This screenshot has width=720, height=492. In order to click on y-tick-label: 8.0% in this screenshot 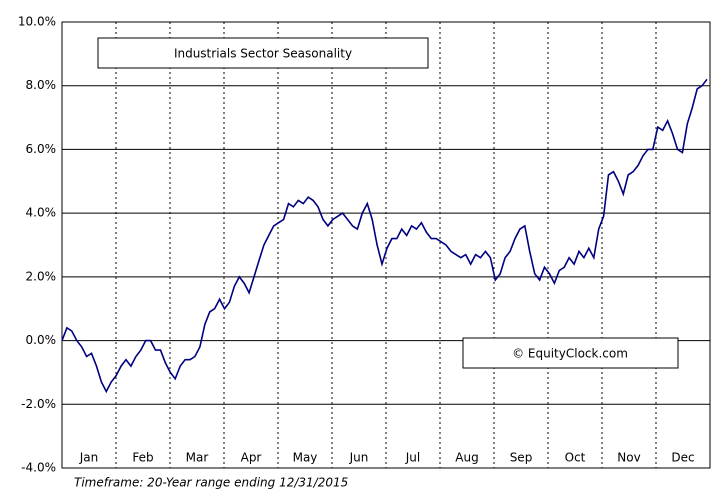, I will do `click(41, 85)`.